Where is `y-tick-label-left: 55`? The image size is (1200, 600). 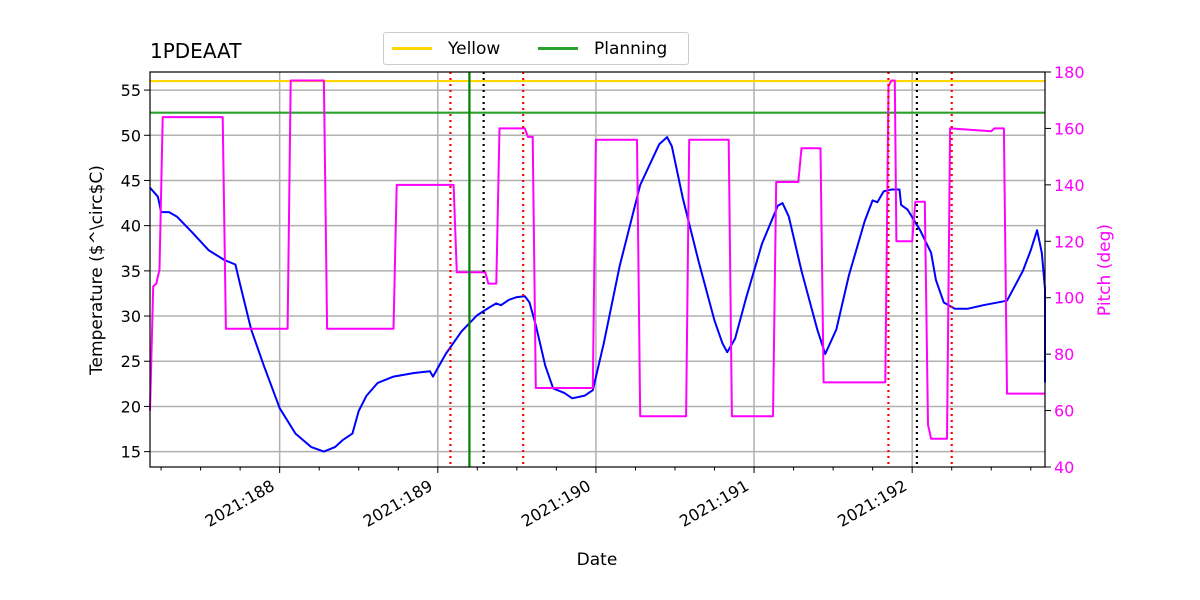 y-tick-label-left: 55 is located at coordinates (131, 90).